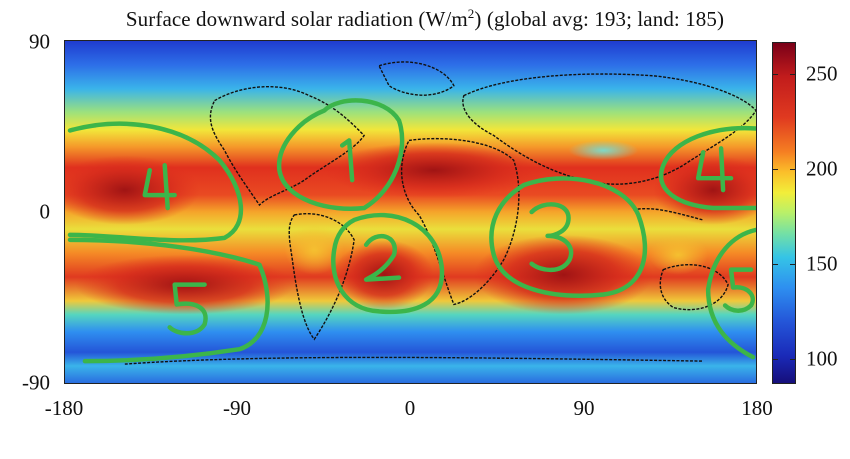 Image resolution: width=850 pixels, height=459 pixels. Describe the element at coordinates (296, 19) in the screenshot. I see `map-title-prefix: Surface downward solar radiation (W/m` at that location.